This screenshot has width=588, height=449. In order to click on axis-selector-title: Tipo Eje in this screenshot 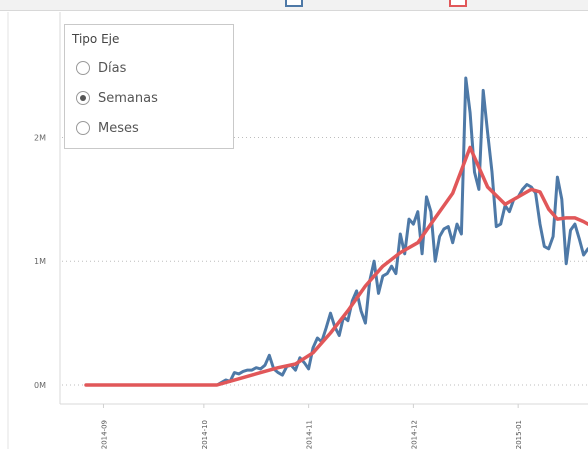, I will do `click(96, 39)`.